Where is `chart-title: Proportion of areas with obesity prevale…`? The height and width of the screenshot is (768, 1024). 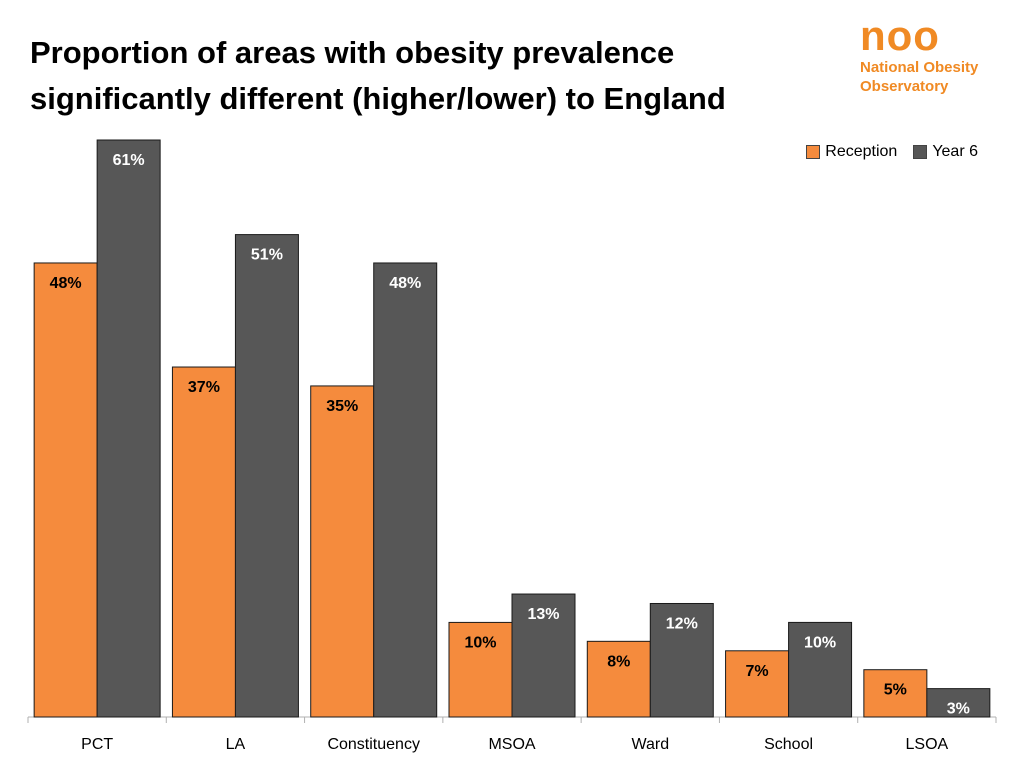 chart-title: Proportion of areas with obesity prevale… is located at coordinates (378, 75).